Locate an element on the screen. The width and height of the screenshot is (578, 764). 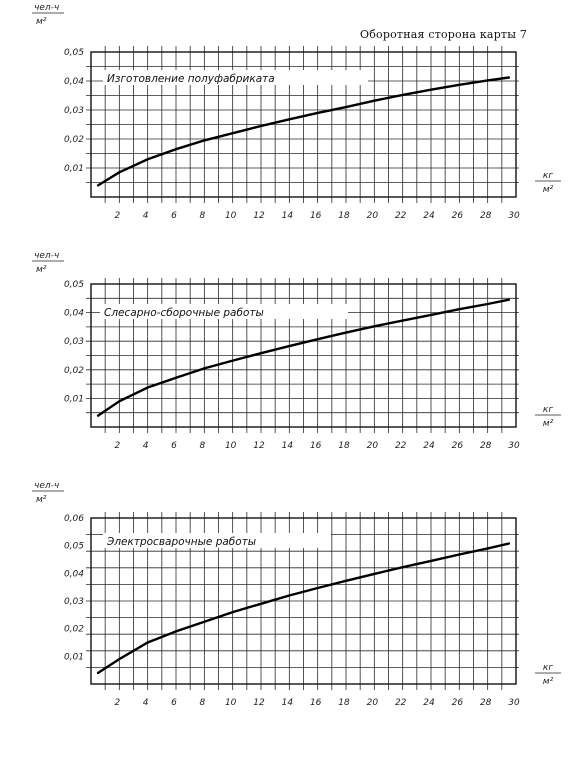
page-header: Оборотная сторона карты 7 is located at coordinates (444, 34).